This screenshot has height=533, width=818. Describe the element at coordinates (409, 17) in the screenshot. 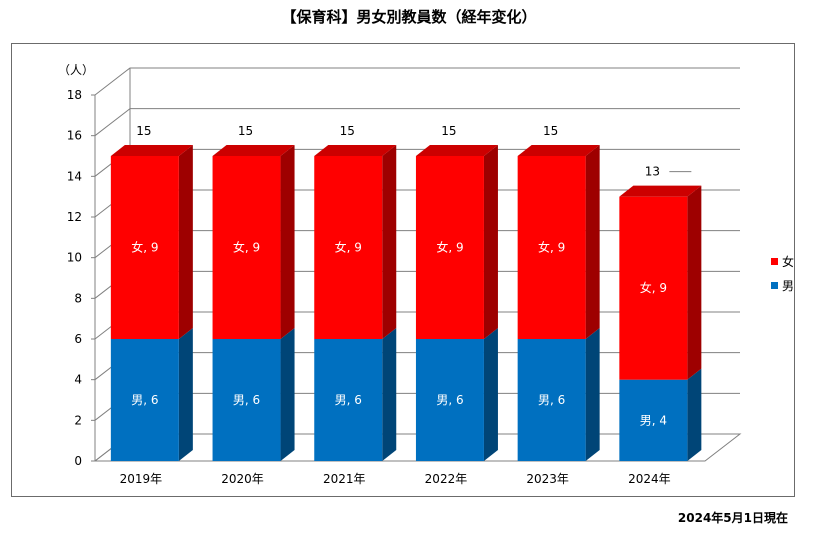

I see `chart-title: 【保育科】男女別教員数（経年変化）` at that location.